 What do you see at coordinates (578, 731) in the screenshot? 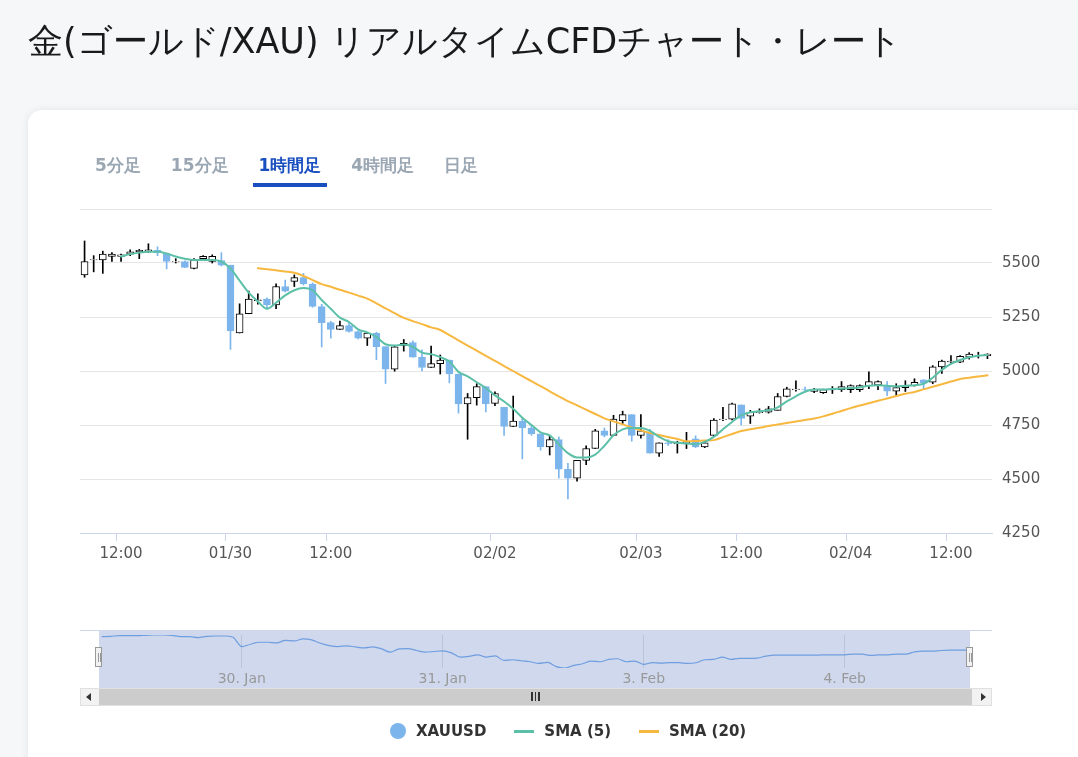
I see `legend-label: SMA (5)` at bounding box center [578, 731].